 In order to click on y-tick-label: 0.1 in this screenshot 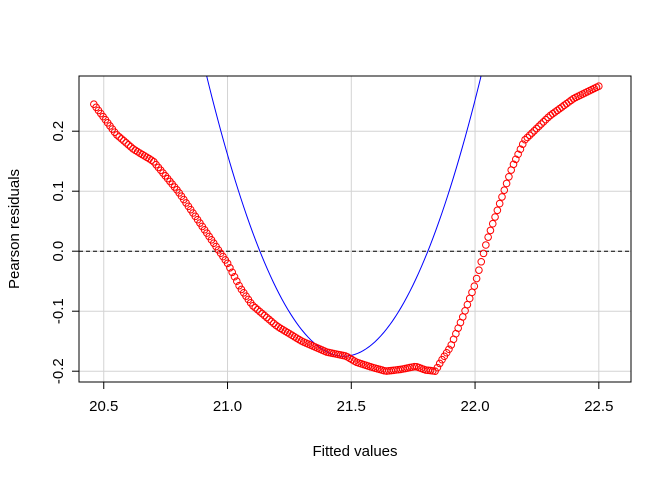, I will do `click(58, 191)`.